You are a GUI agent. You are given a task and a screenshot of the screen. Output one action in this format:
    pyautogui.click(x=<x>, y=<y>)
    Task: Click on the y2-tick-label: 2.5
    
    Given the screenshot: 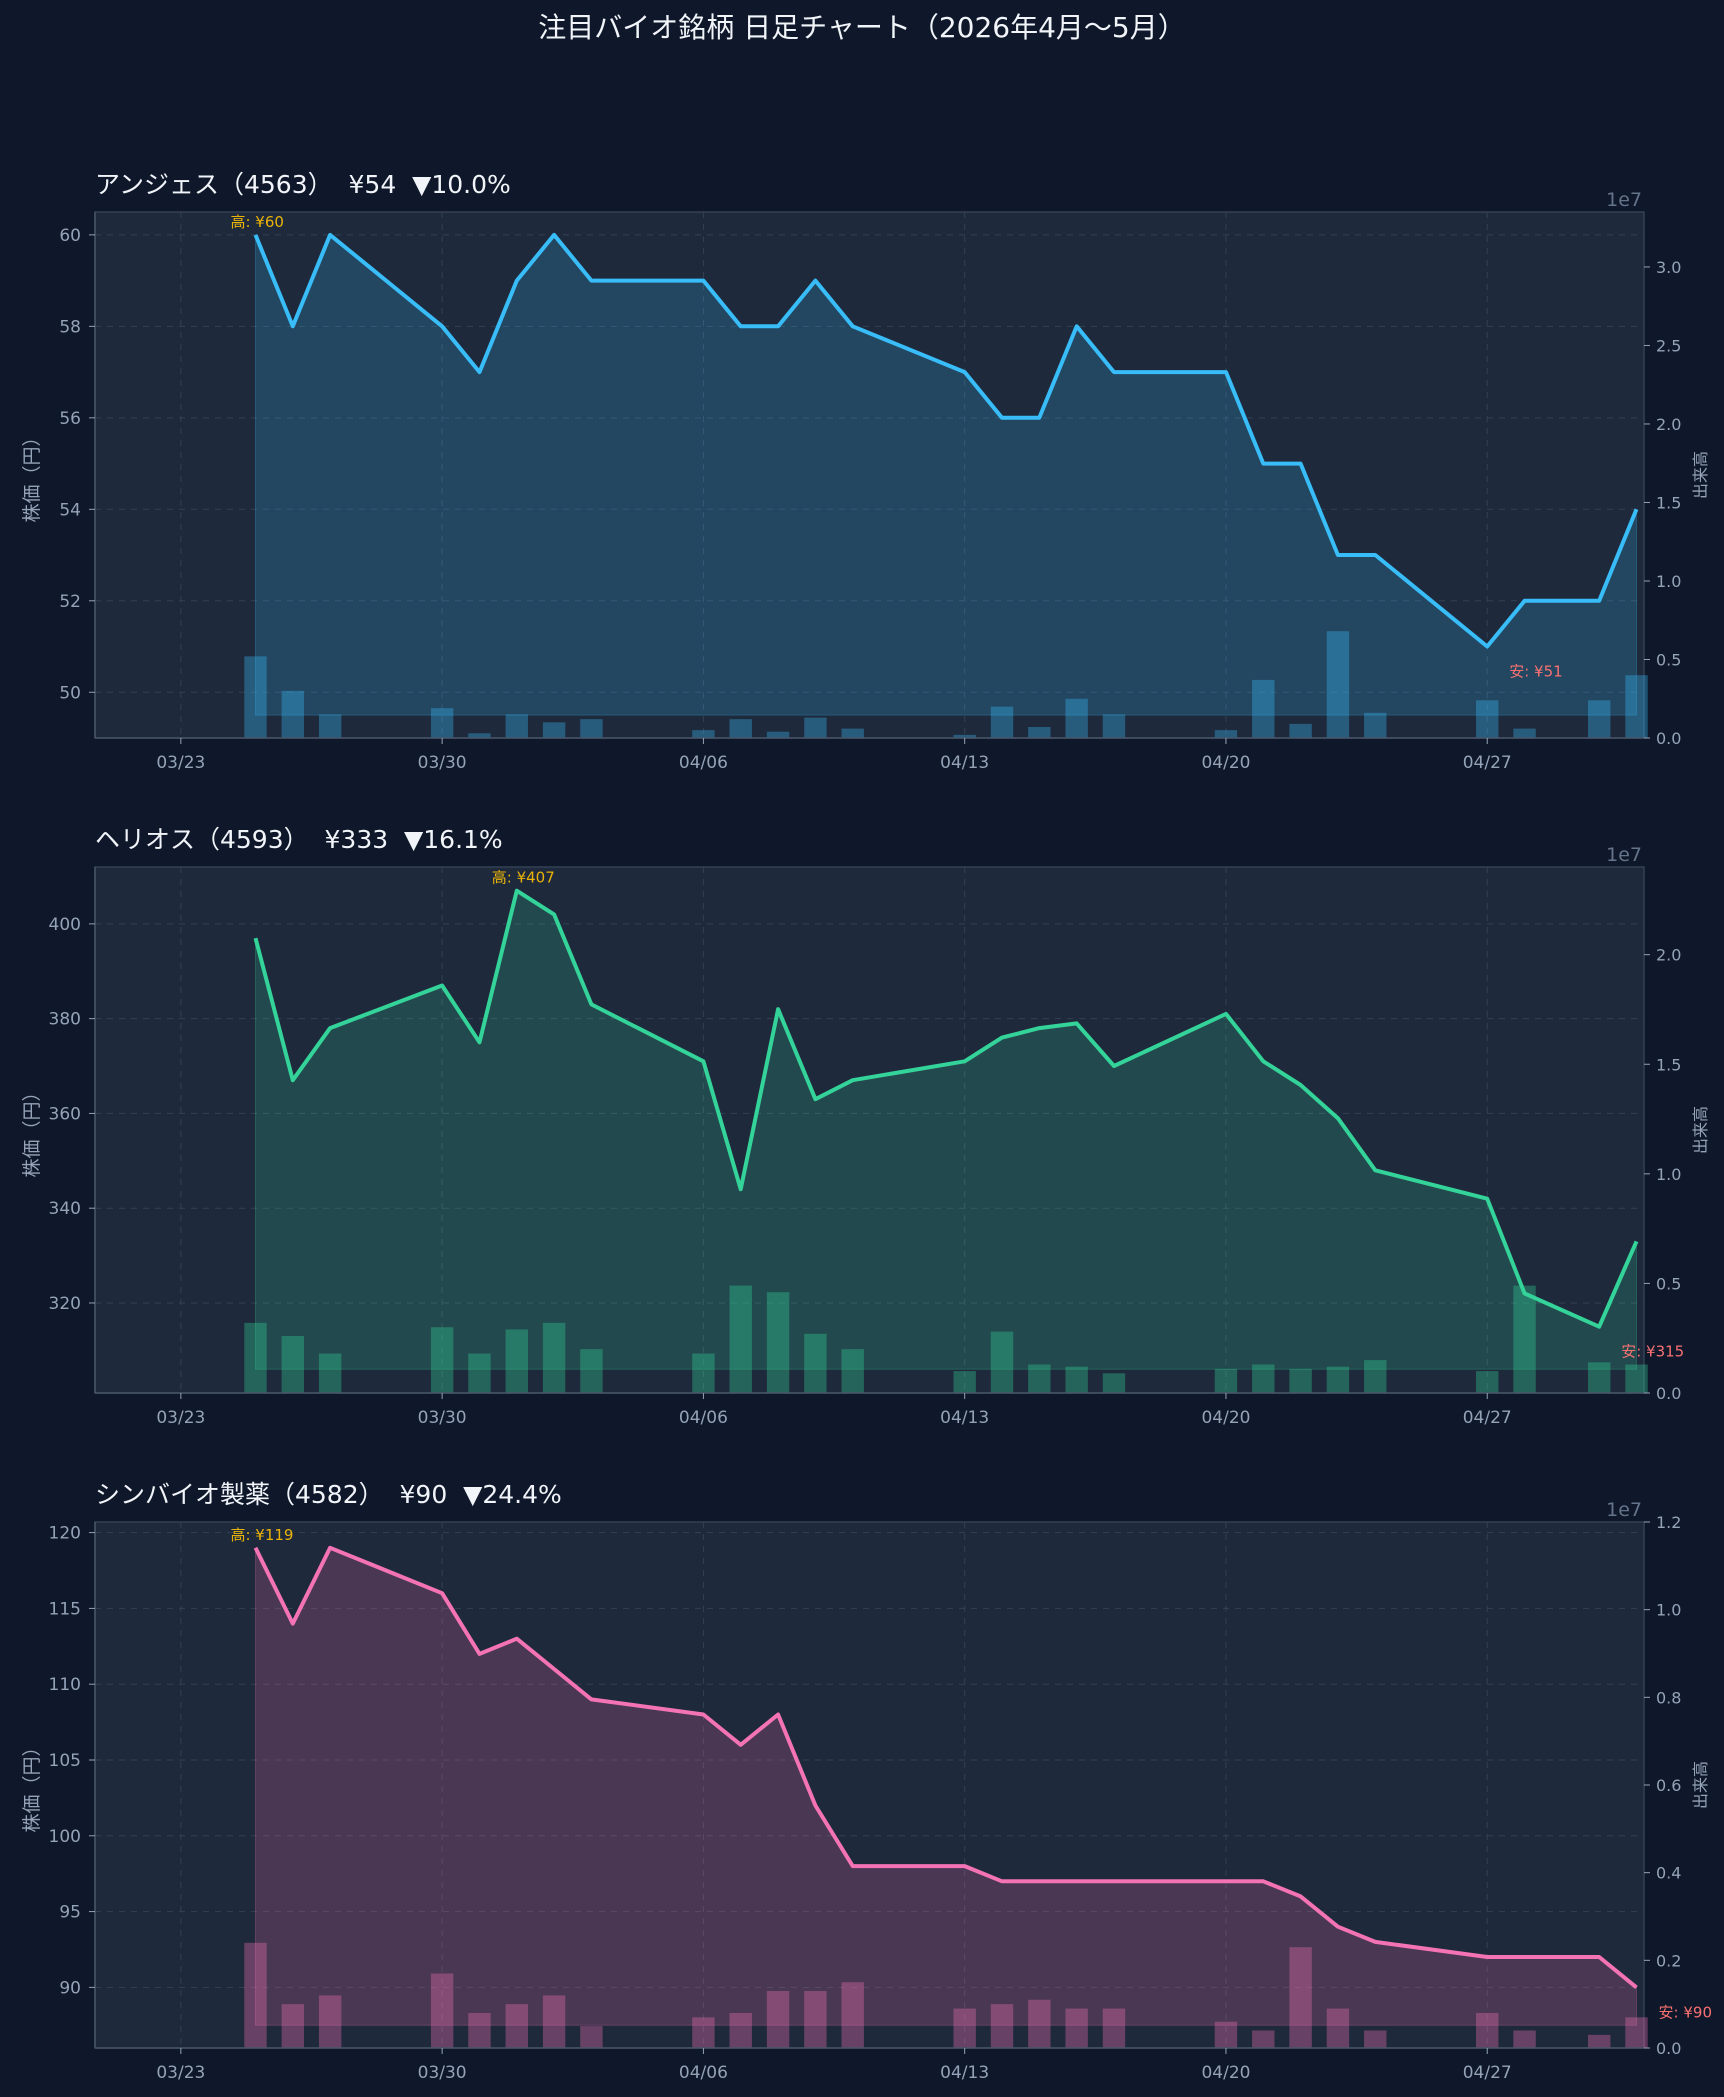 What is the action you would take?
    pyautogui.click(x=1668, y=345)
    